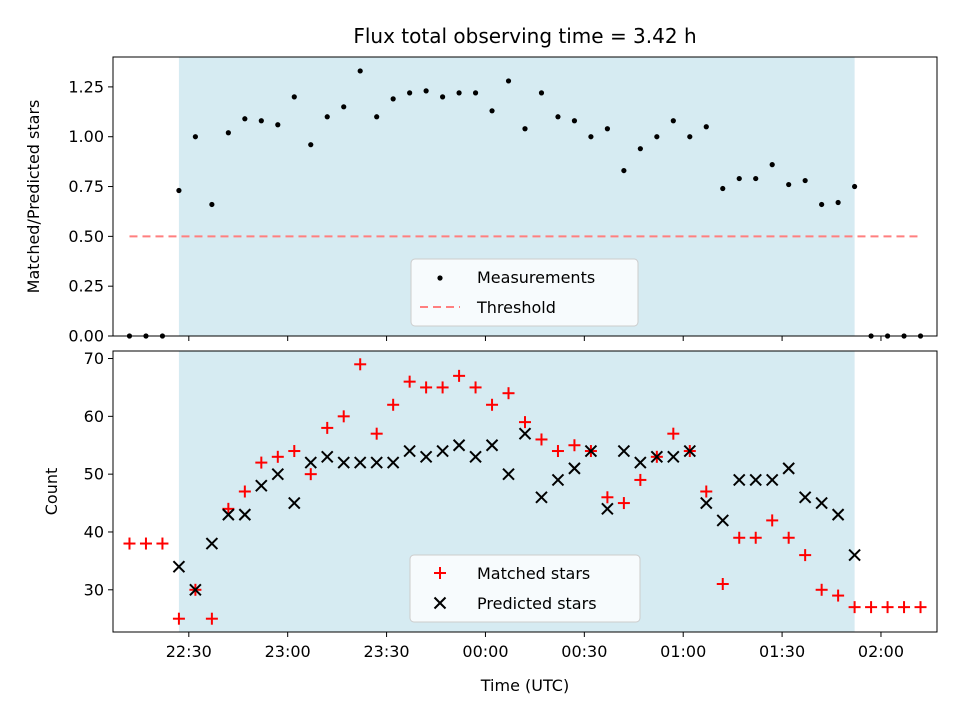 Image resolution: width=960 pixels, height=720 pixels. I want to click on legend-label-predicted-stars: Predicted stars, so click(537, 603).